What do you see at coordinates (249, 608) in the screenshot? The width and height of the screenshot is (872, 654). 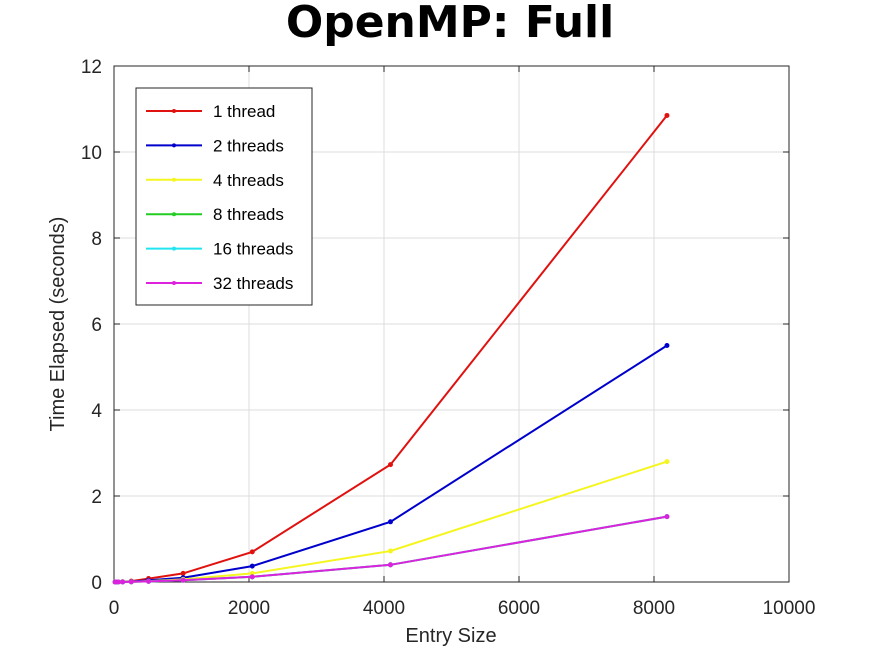 I see `x-tick-label: 2000` at bounding box center [249, 608].